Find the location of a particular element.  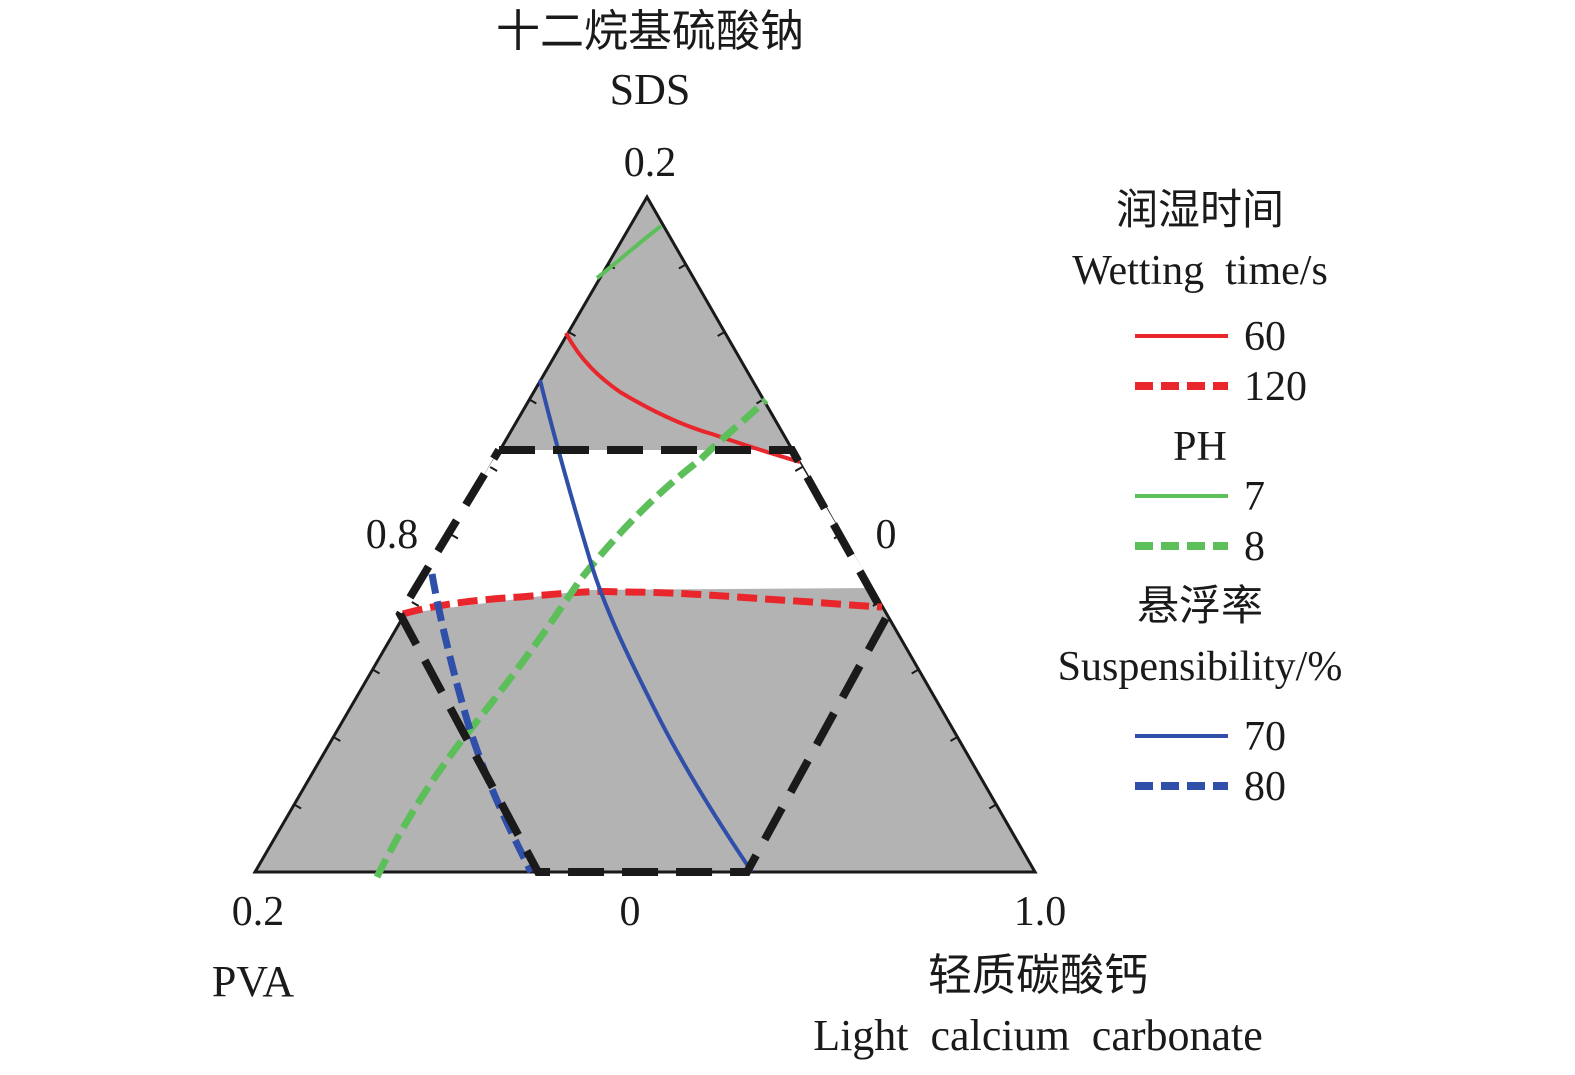

region-boundary-dashed is located at coordinates (643, 661).